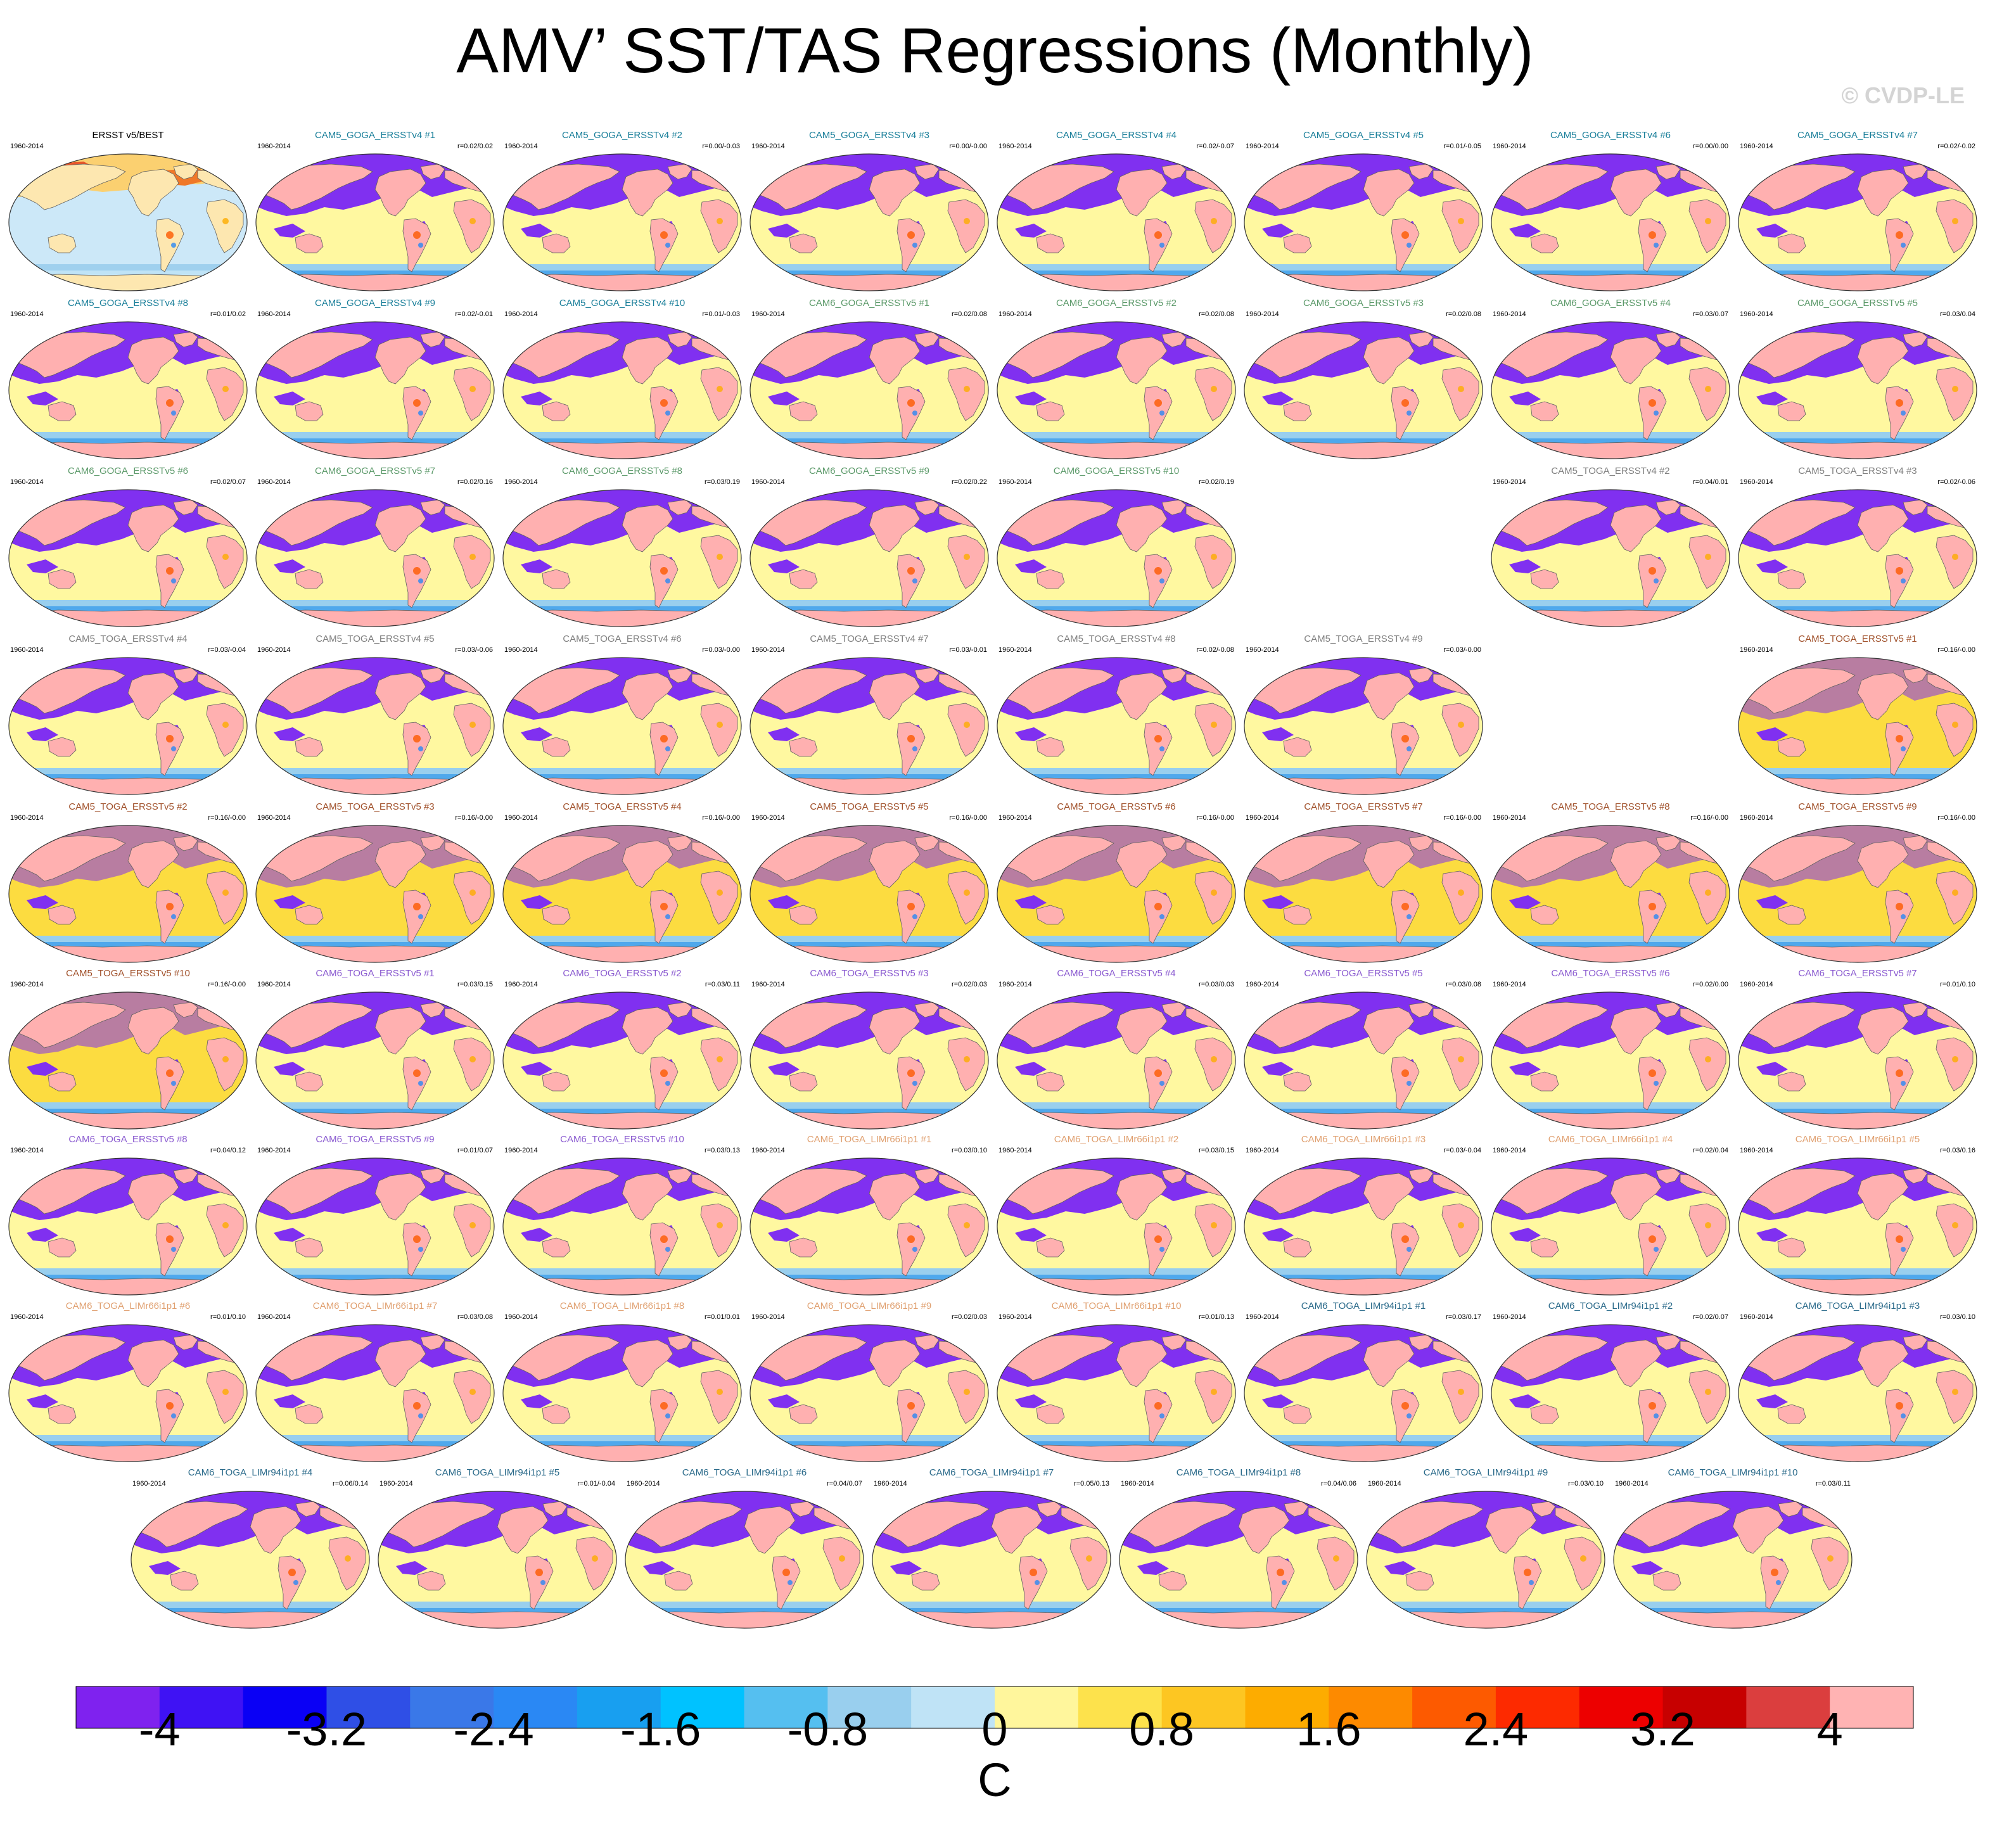 The width and height of the screenshot is (1990, 1848). I want to click on colorbar-tick-label: -0.8, so click(828, 1729).